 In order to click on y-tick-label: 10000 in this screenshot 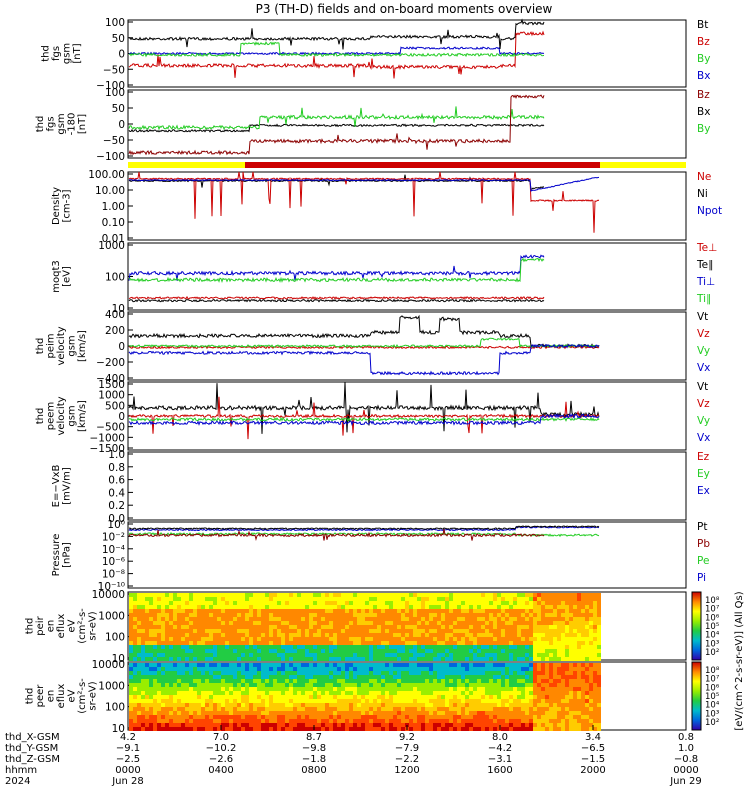, I will do `click(108, 595)`.